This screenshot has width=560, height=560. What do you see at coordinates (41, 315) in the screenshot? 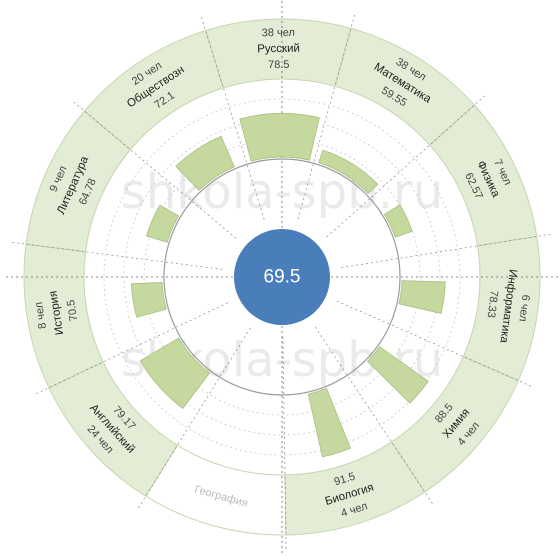
I see `category-count: 8 чел` at bounding box center [41, 315].